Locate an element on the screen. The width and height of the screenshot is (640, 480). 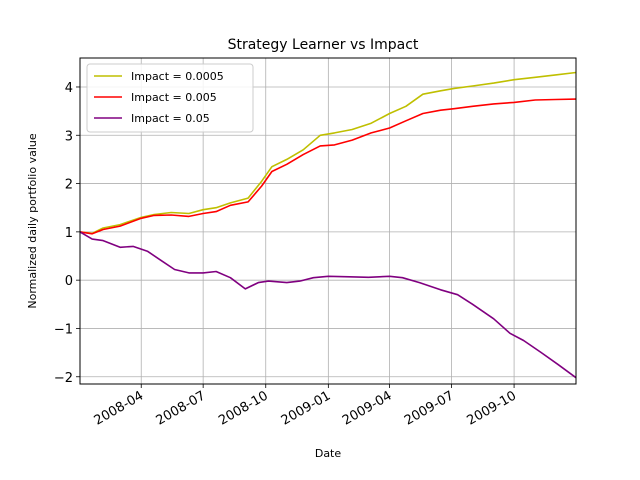
y-axis-ticks: −2 −1 0 1 2 3 4 is located at coordinates (67, 233).